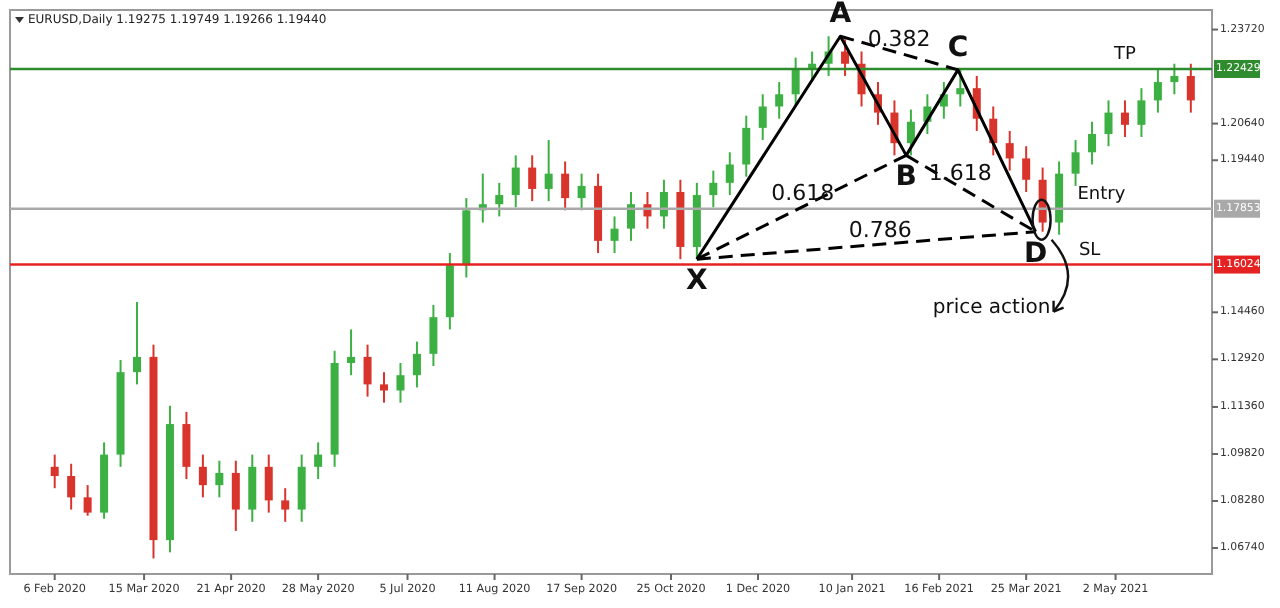 This screenshot has width=1280, height=608. Describe the element at coordinates (906, 177) in the screenshot. I see `annotation: B` at that location.